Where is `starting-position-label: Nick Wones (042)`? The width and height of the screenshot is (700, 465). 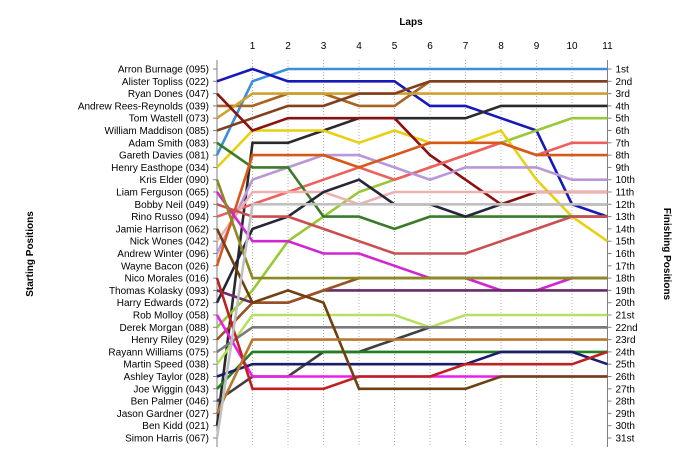
starting-position-label: Nick Wones (042) is located at coordinates (169, 242).